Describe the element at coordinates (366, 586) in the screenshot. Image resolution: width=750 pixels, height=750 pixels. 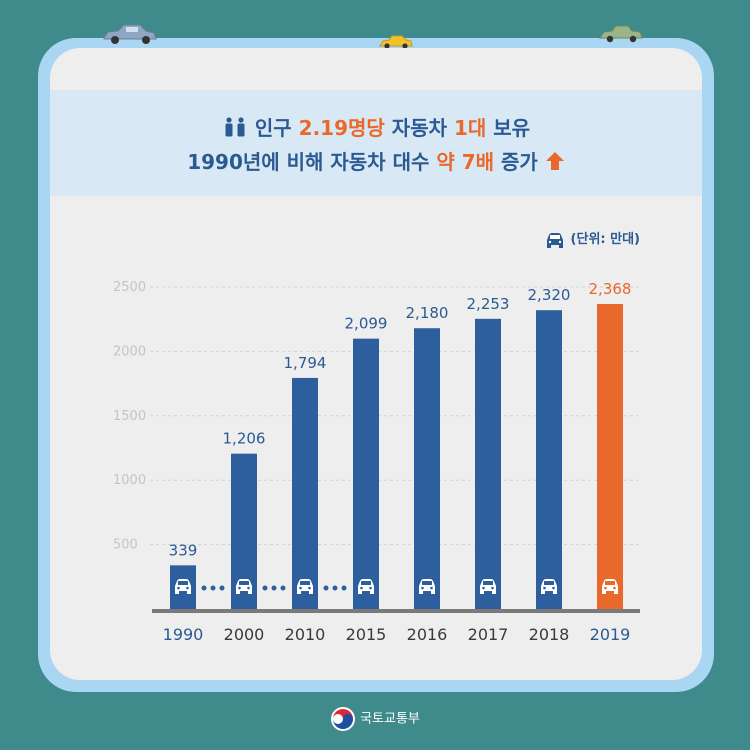
I see `bar-car-icon-2015` at that location.